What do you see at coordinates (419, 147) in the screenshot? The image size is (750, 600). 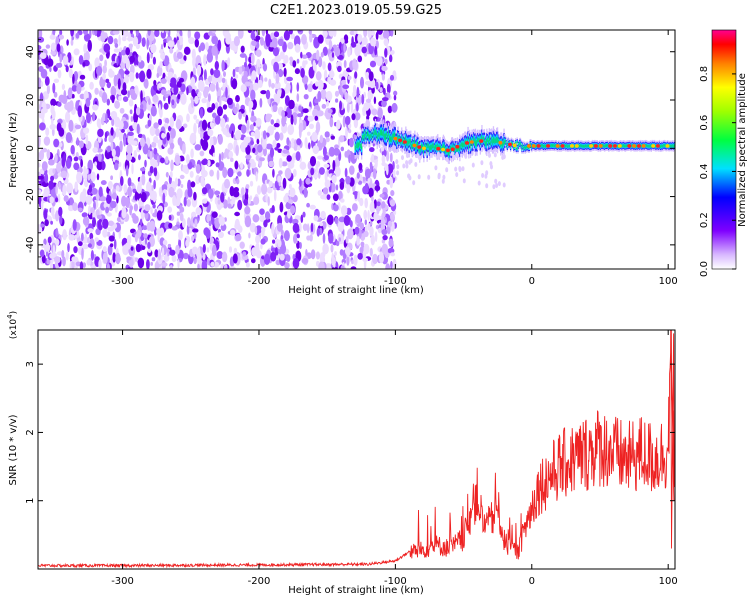 I see `spectrogram-peak-cell` at bounding box center [419, 147].